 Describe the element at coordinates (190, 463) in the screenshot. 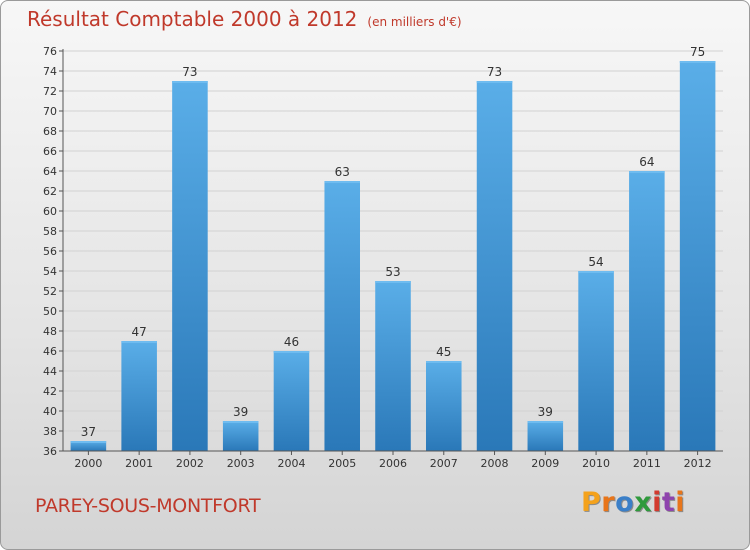

I see `x-tick-label-2002: 2002` at that location.